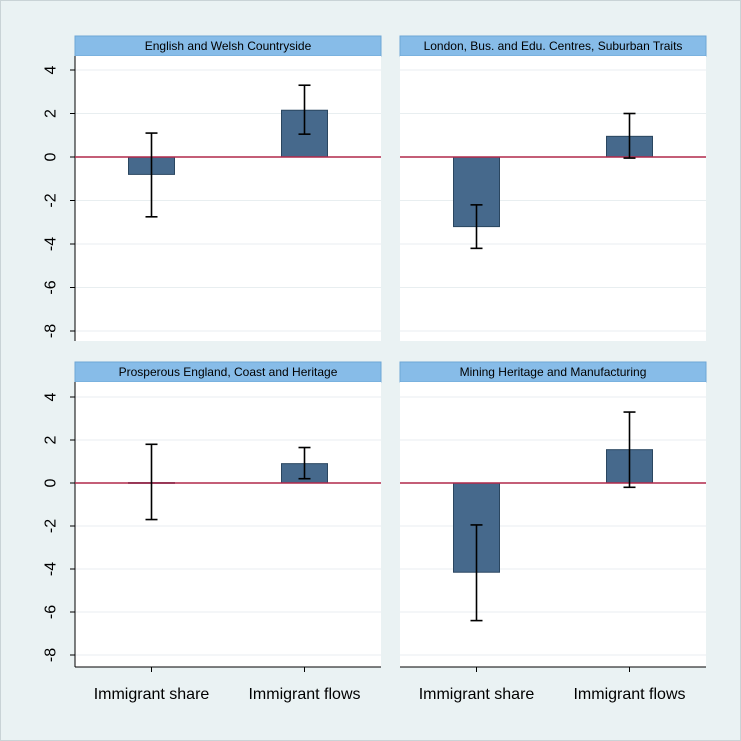 This screenshot has width=741, height=741. What do you see at coordinates (228, 372) in the screenshot?
I see `panel-title: Prosperous England, Coast and Heritage` at bounding box center [228, 372].